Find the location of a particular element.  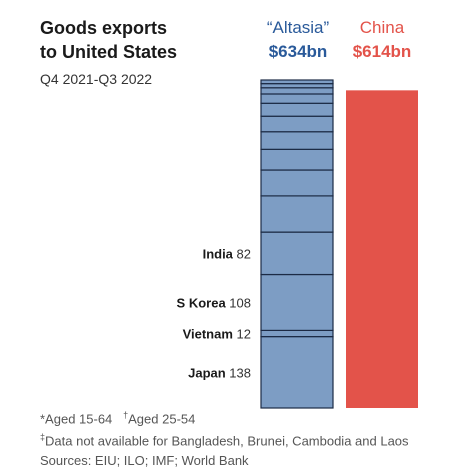

altasia-segment-vietnam is located at coordinates (297, 333).